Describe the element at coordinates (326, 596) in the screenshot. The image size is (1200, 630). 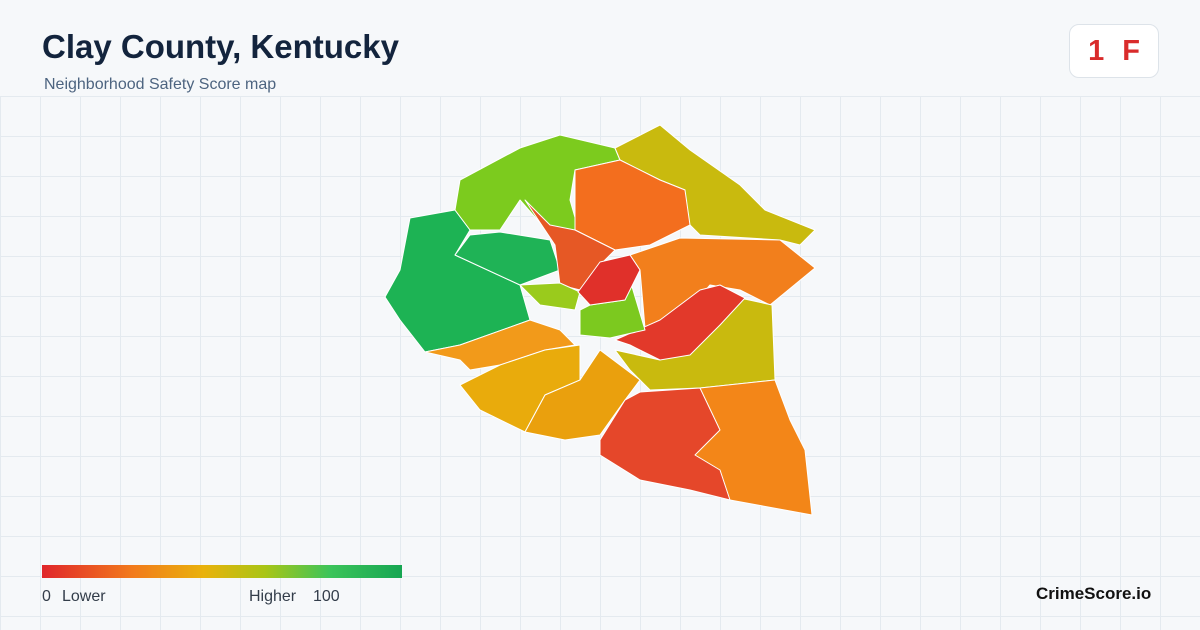
I see `legend-max: 100` at that location.